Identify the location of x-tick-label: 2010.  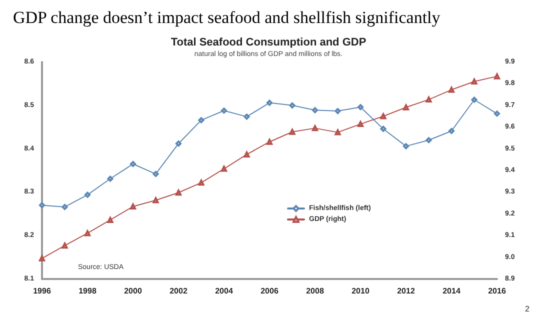
(361, 291).